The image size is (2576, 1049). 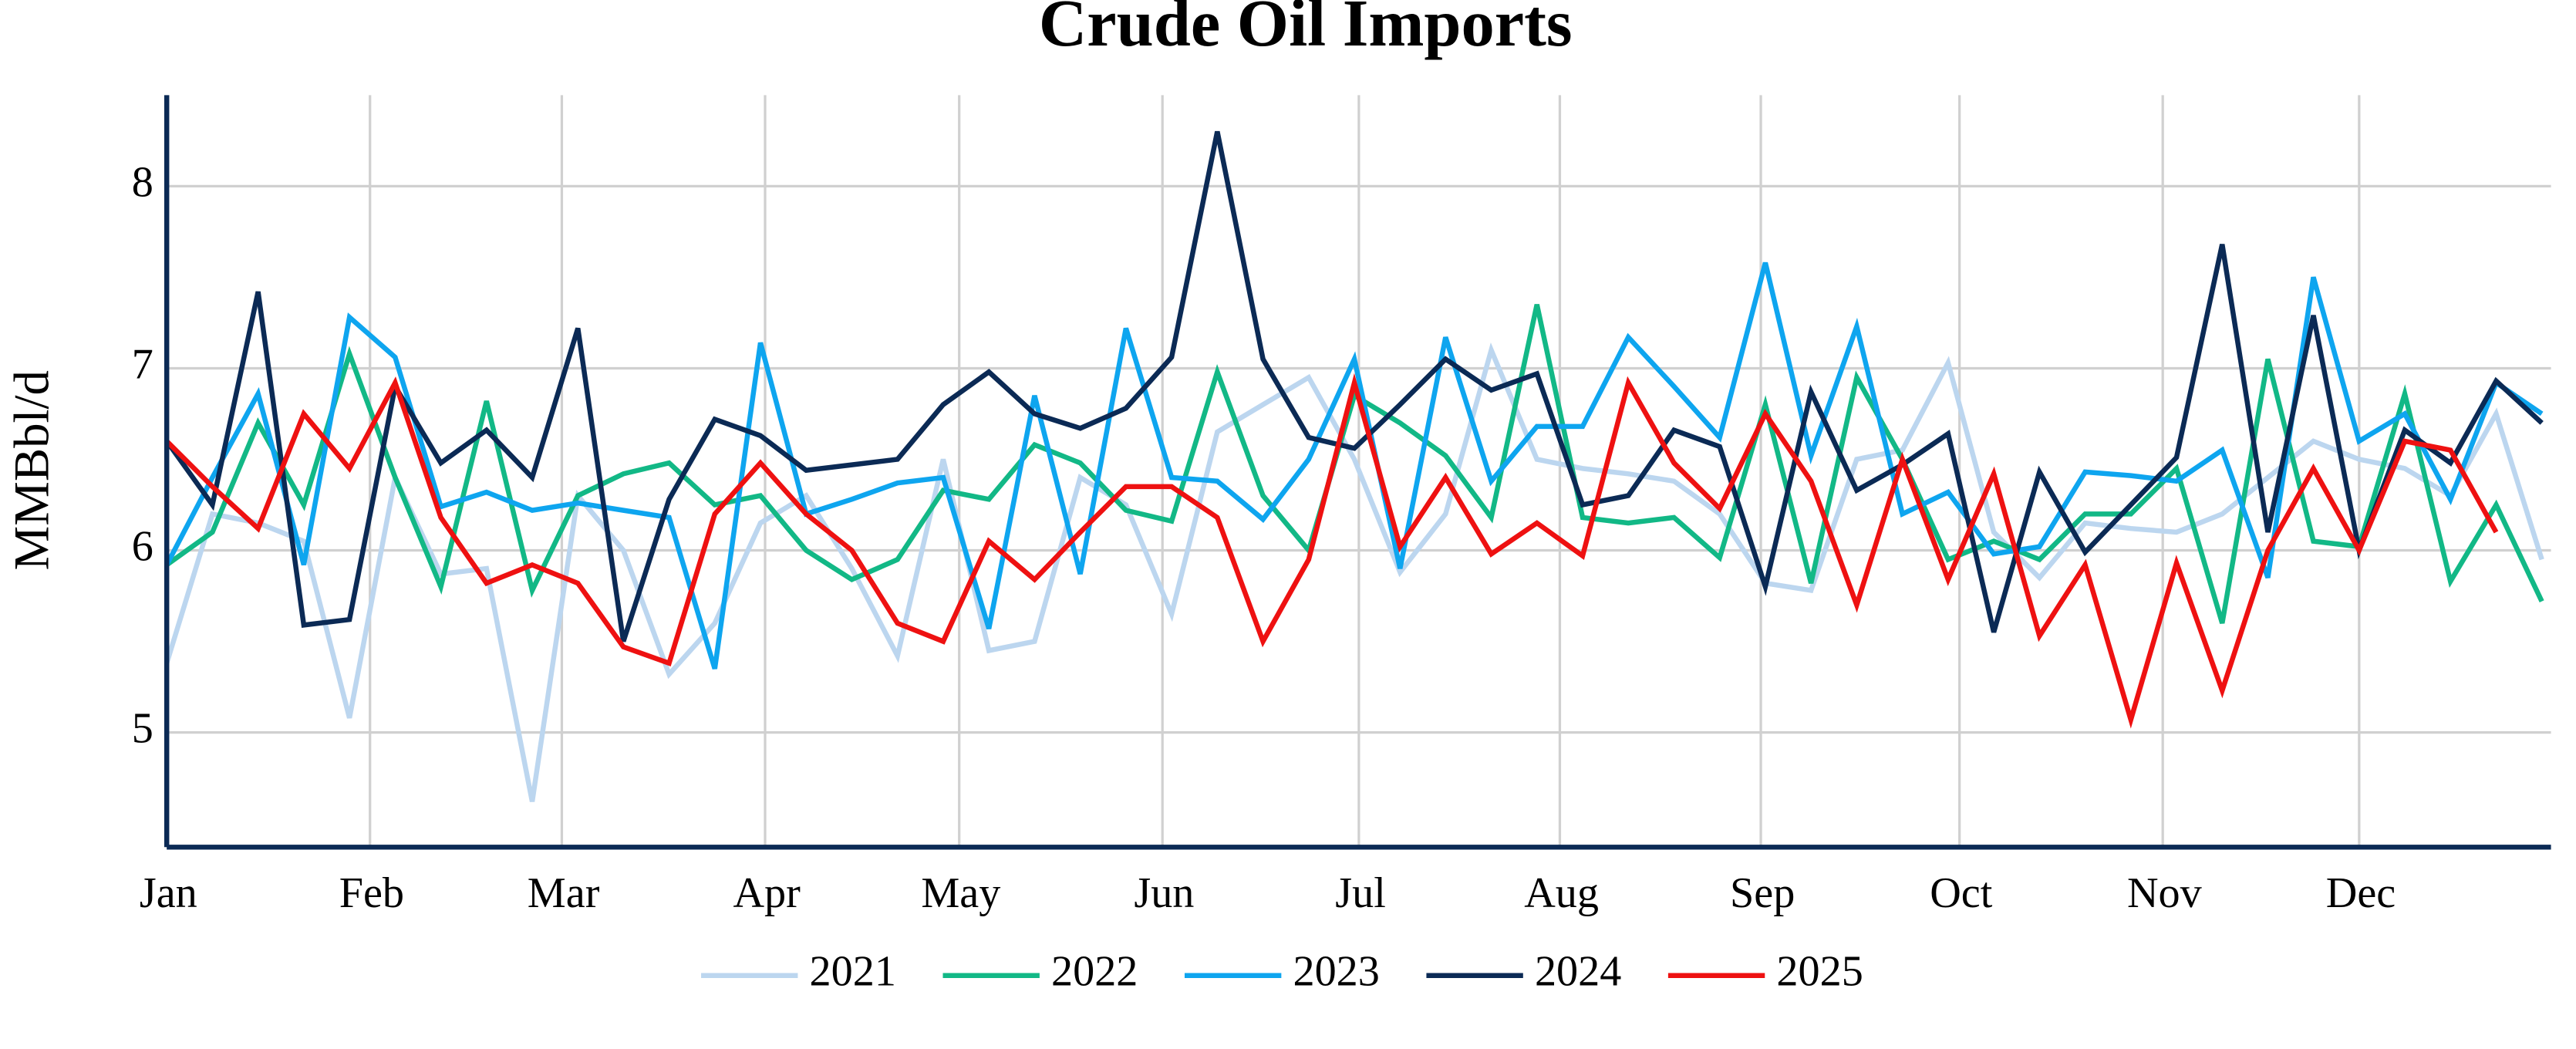 What do you see at coordinates (1762, 893) in the screenshot?
I see `x-tick-label: Sep` at bounding box center [1762, 893].